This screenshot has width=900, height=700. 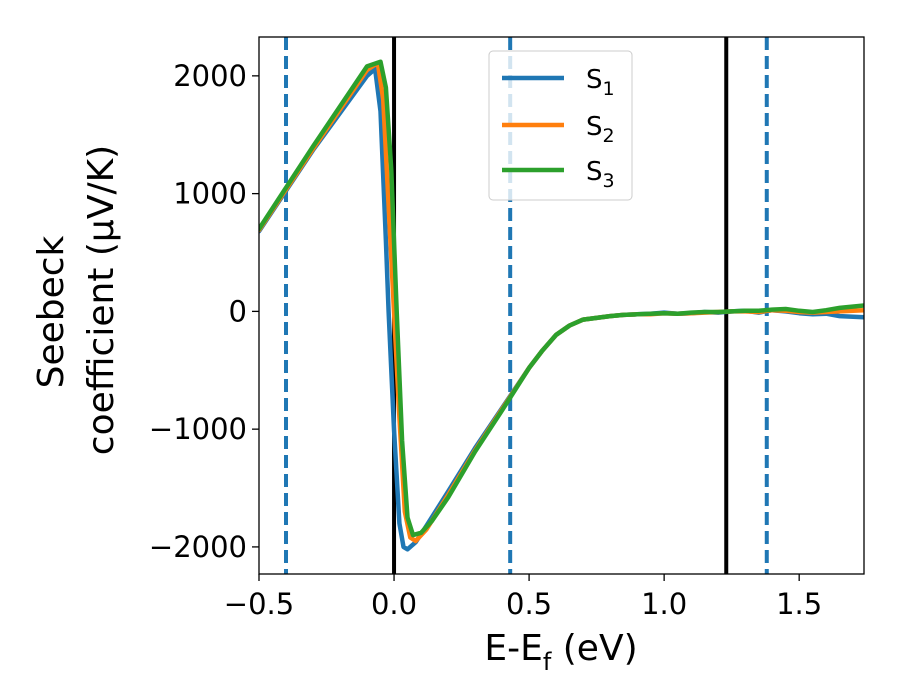 I want to click on y-axis-title-line2: coefficient (μV/K), so click(x=101, y=300).